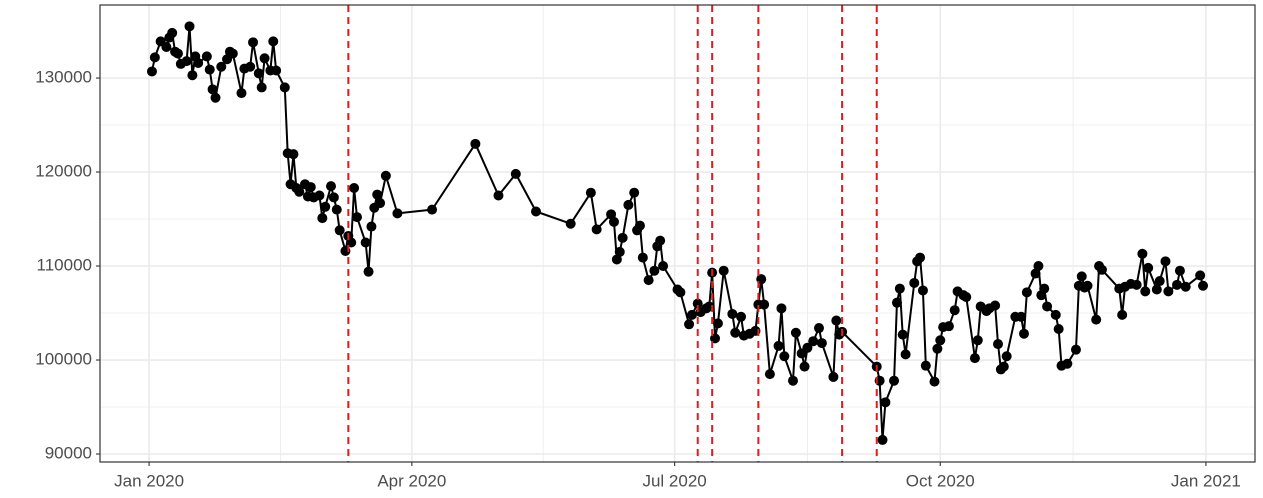 The height and width of the screenshot is (498, 1263). Describe the element at coordinates (149, 480) in the screenshot. I see `x-tick-label: Jan 2020` at that location.